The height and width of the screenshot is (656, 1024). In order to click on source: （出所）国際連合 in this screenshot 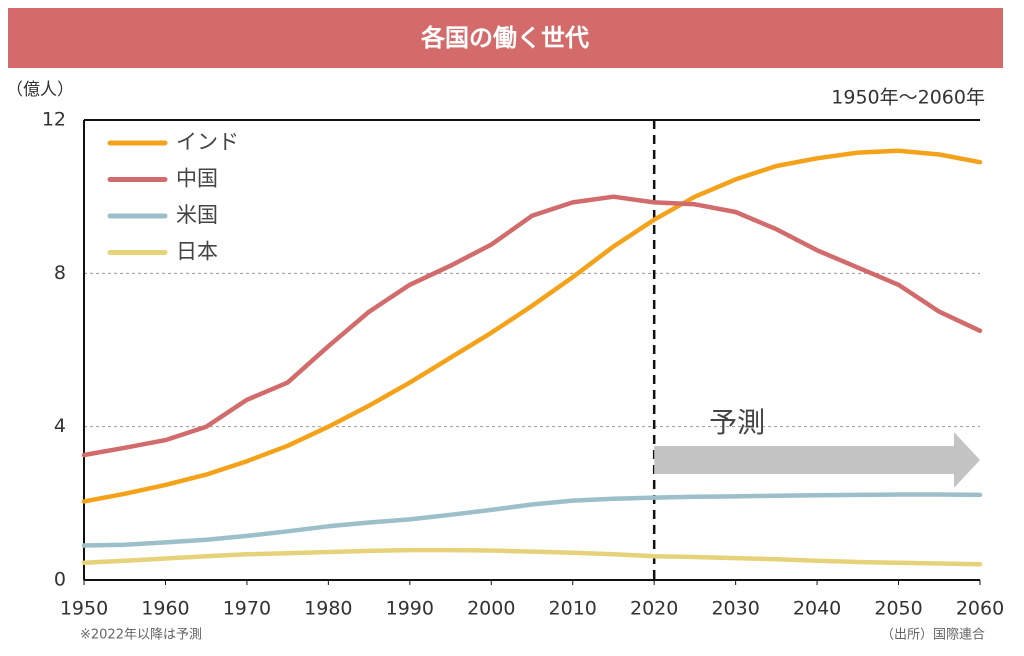, I will do `click(933, 635)`.